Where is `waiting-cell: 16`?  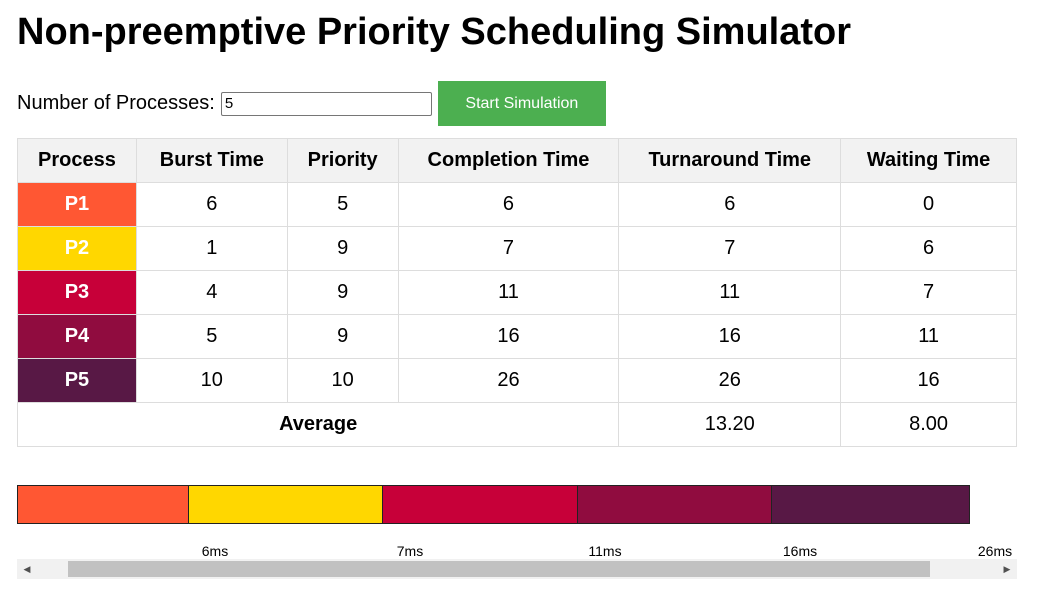
waiting-cell: 16 is located at coordinates (928, 380).